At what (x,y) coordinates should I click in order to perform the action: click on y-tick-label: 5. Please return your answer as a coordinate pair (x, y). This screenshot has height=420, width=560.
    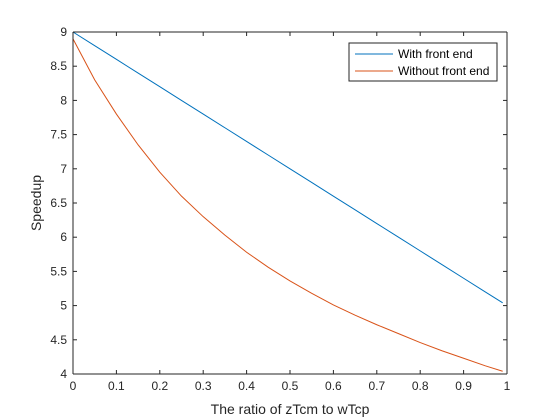
    Looking at the image, I should click on (63, 306).